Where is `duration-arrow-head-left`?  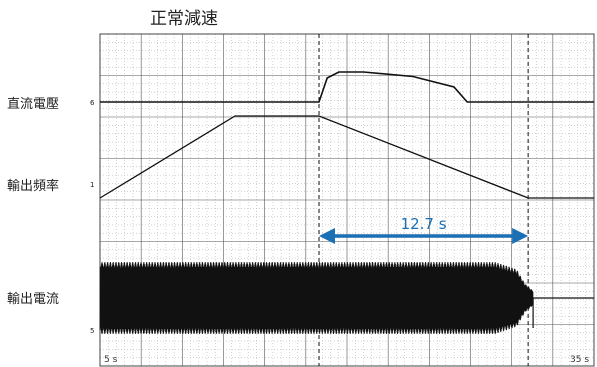 duration-arrow-head-left is located at coordinates (327, 236).